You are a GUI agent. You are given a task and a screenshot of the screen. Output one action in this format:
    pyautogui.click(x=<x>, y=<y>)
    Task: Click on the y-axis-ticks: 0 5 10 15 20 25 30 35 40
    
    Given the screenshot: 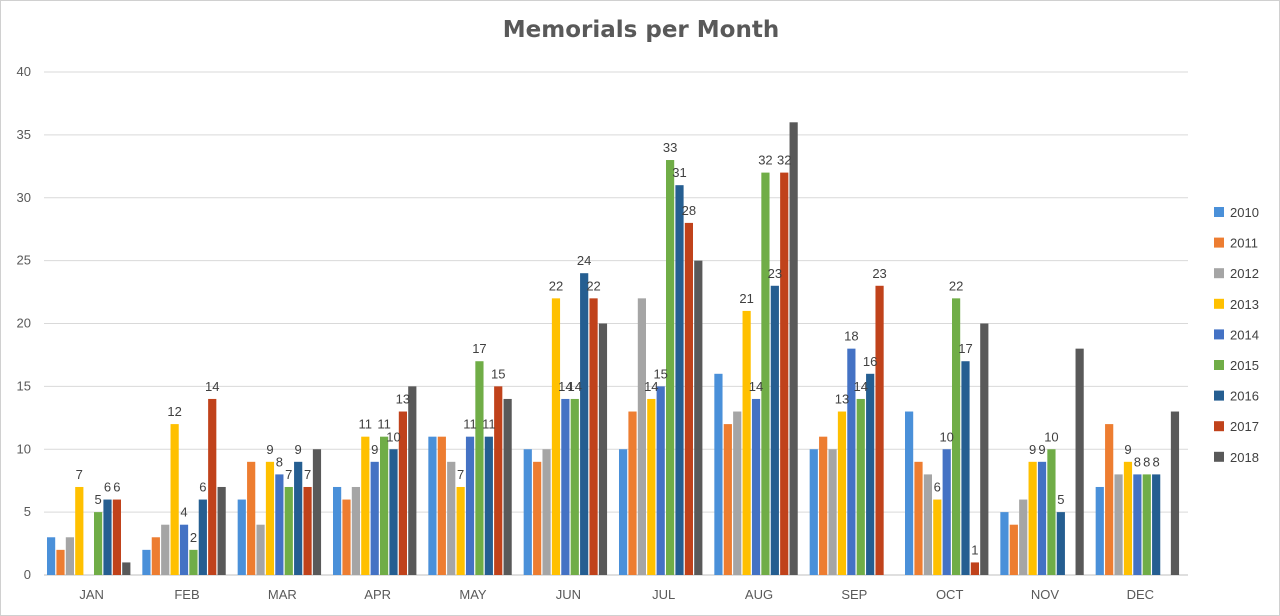 What is the action you would take?
    pyautogui.click(x=24, y=323)
    